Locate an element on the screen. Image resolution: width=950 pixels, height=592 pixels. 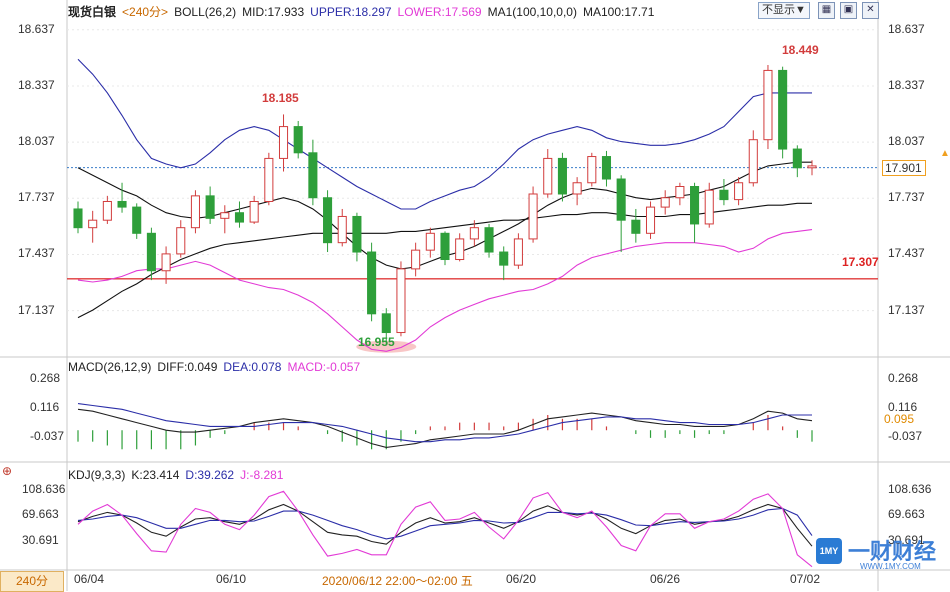
annotation-high1: 18.185 is located at coordinates (280, 98).